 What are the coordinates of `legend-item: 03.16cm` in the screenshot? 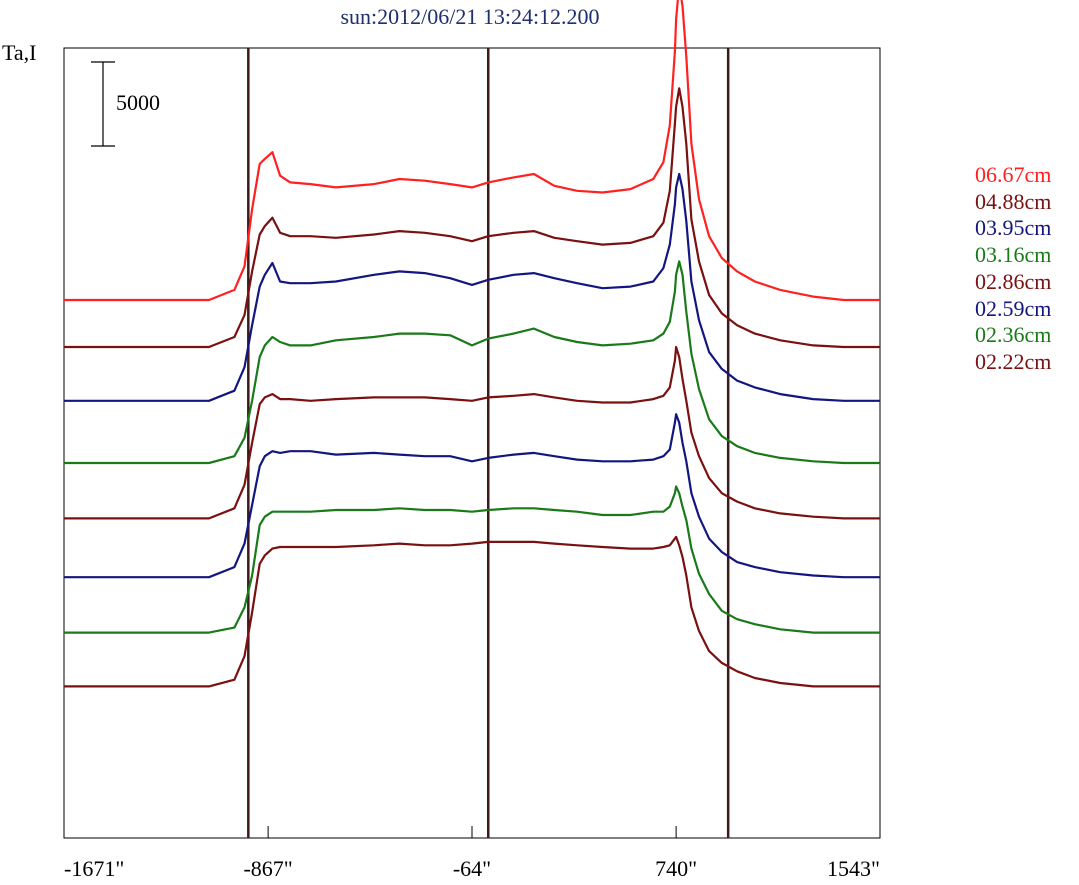 It's located at (1013, 255).